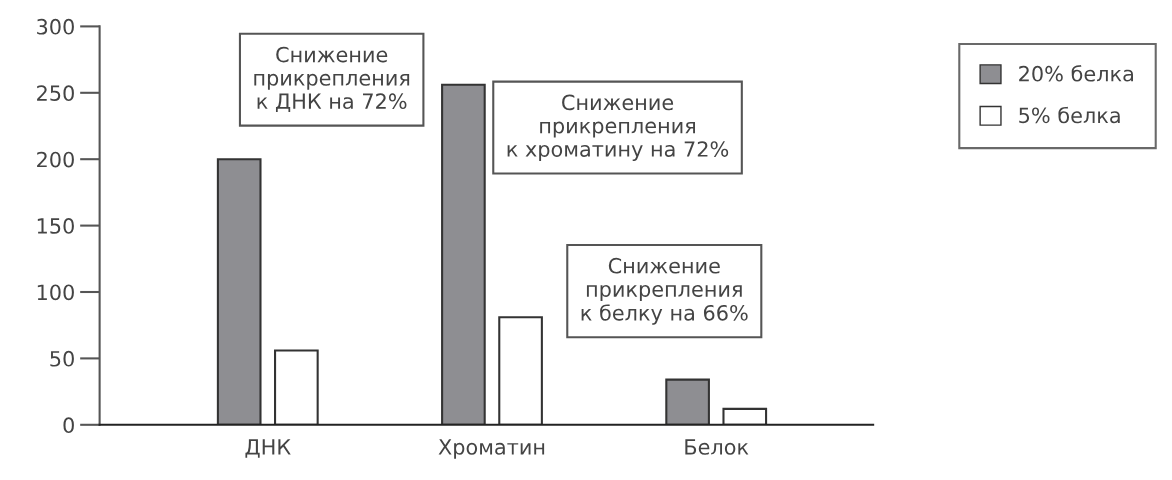 Image resolution: width=1172 pixels, height=480 pixels. Describe the element at coordinates (1069, 115) in the screenshot. I see `legend-label: 5% белка` at that location.